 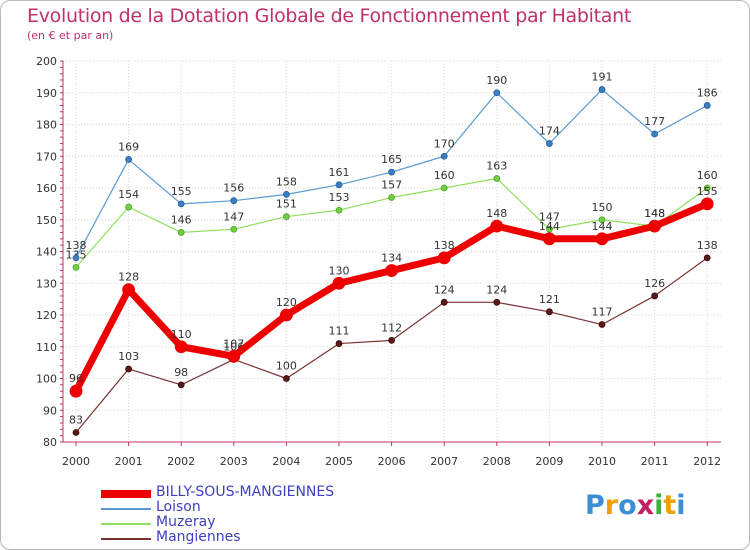 What do you see at coordinates (46, 125) in the screenshot?
I see `y-tick-label: 180` at bounding box center [46, 125].